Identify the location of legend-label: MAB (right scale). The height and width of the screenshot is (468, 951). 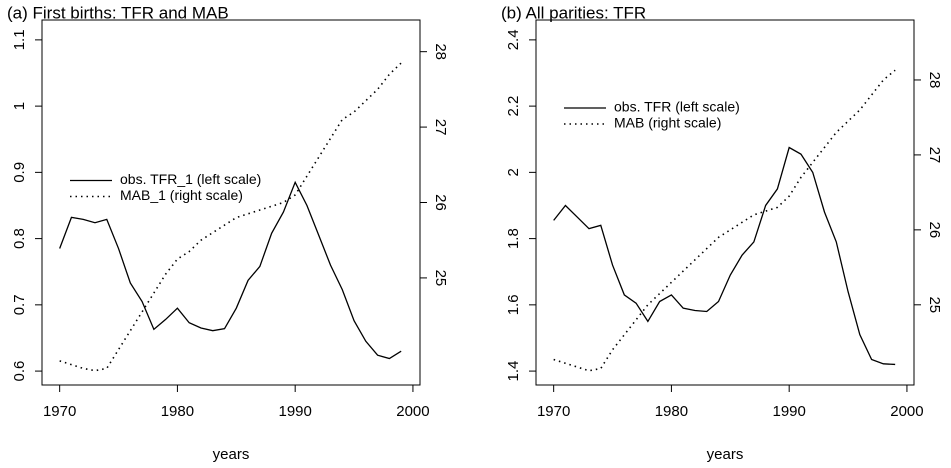
(667, 123).